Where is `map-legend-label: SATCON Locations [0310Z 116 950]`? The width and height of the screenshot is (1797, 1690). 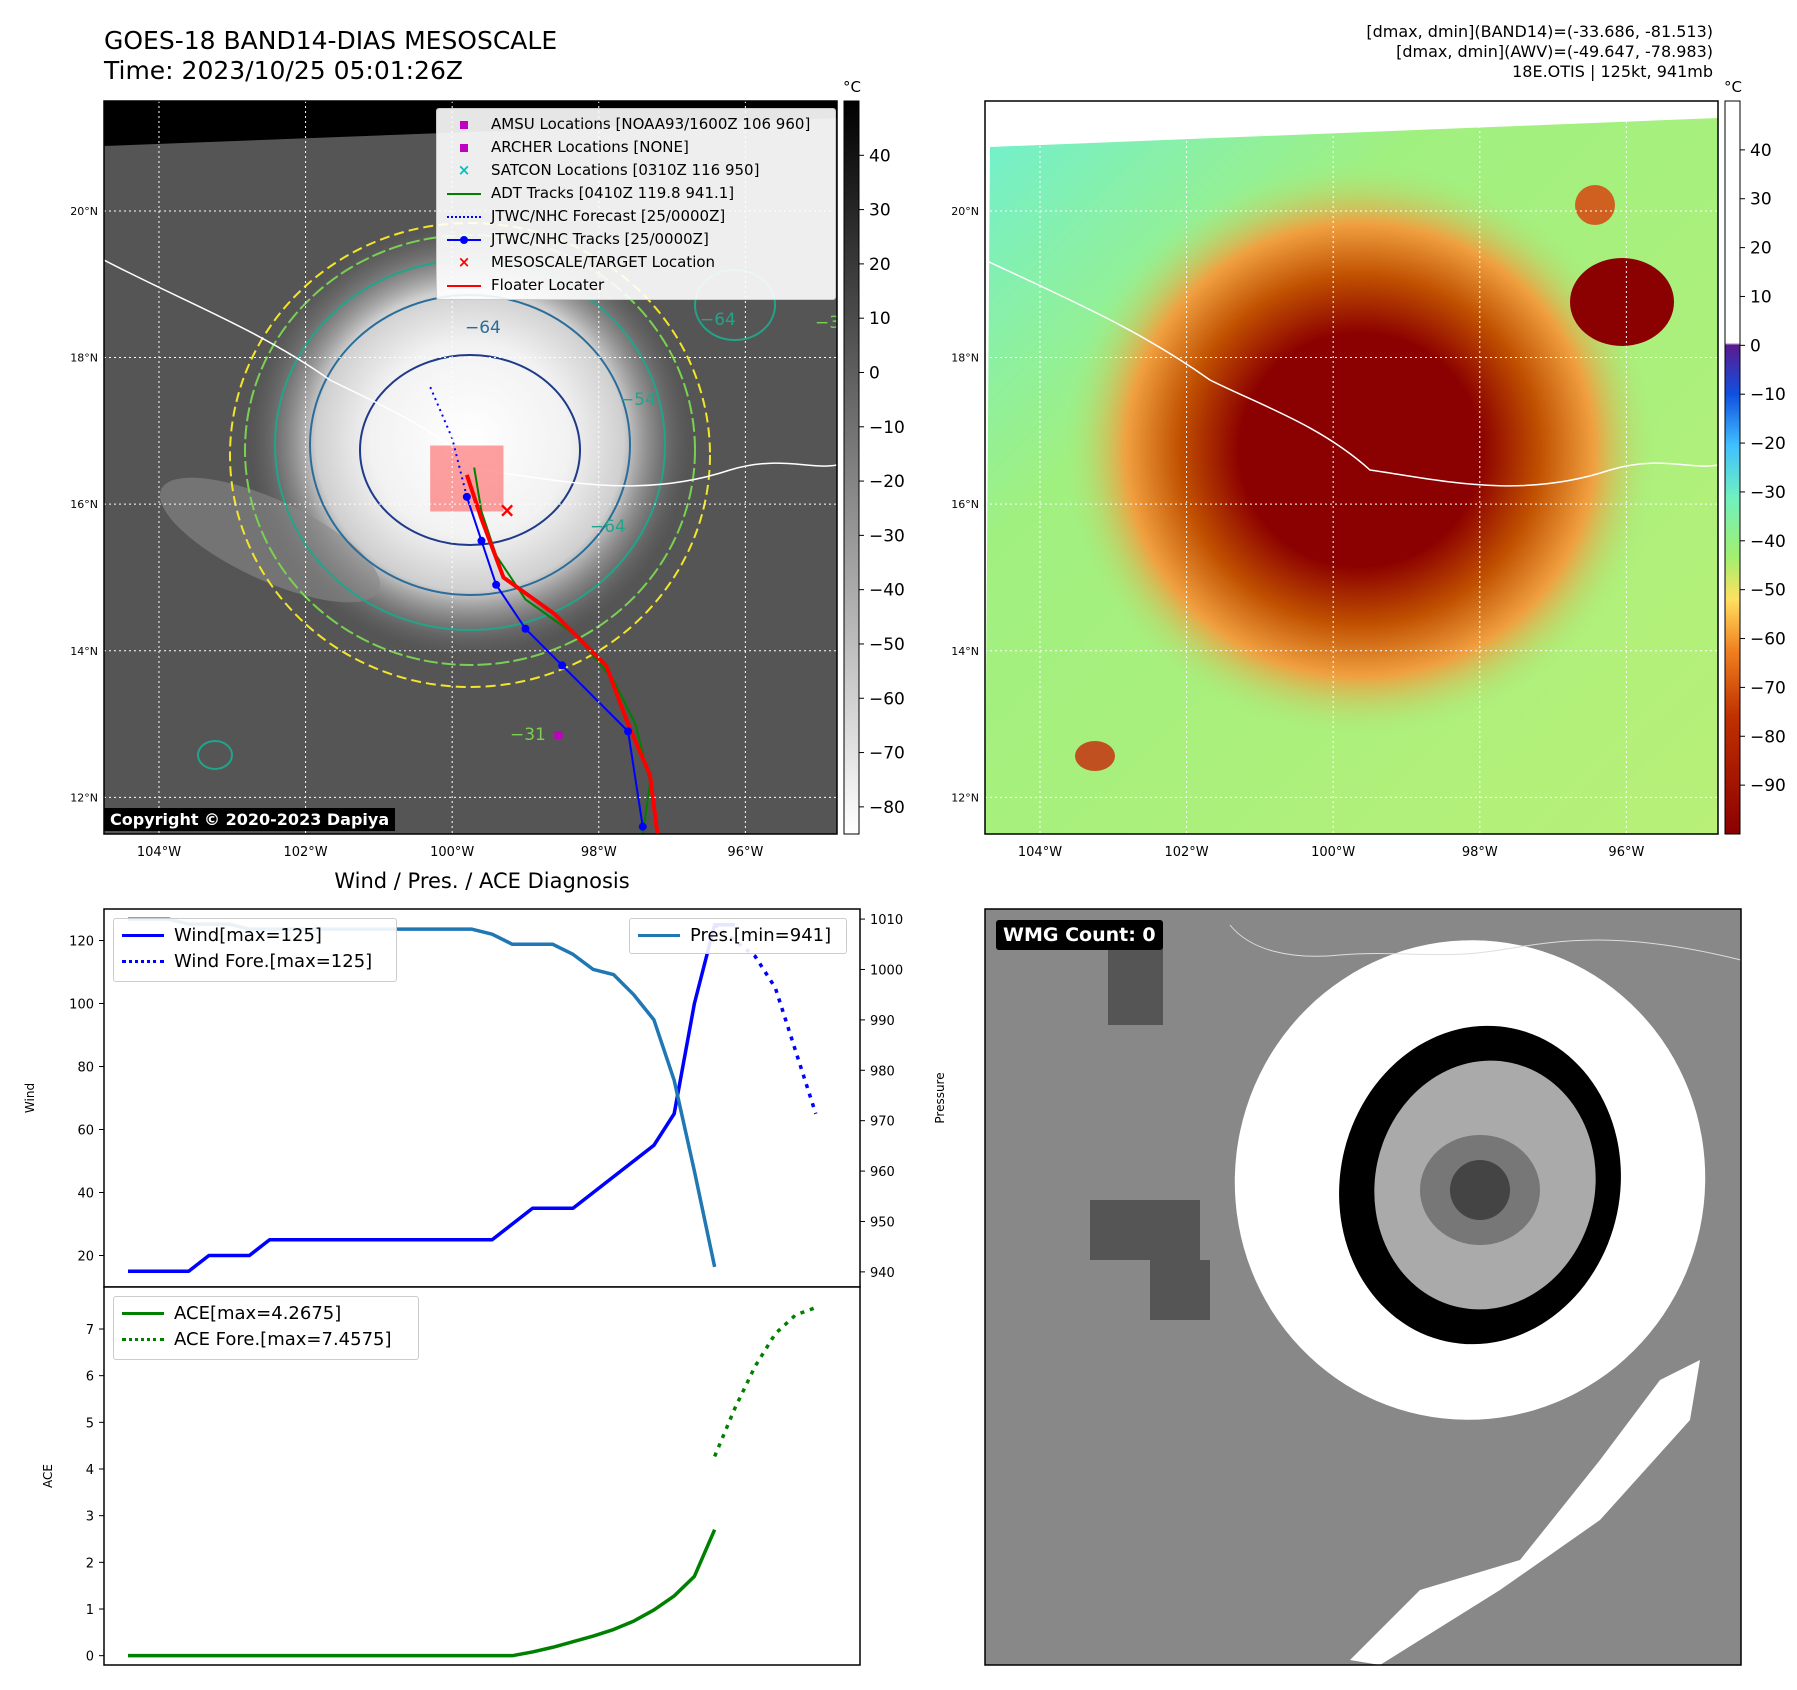 map-legend-label: SATCON Locations [0310Z 116 950] is located at coordinates (625, 170).